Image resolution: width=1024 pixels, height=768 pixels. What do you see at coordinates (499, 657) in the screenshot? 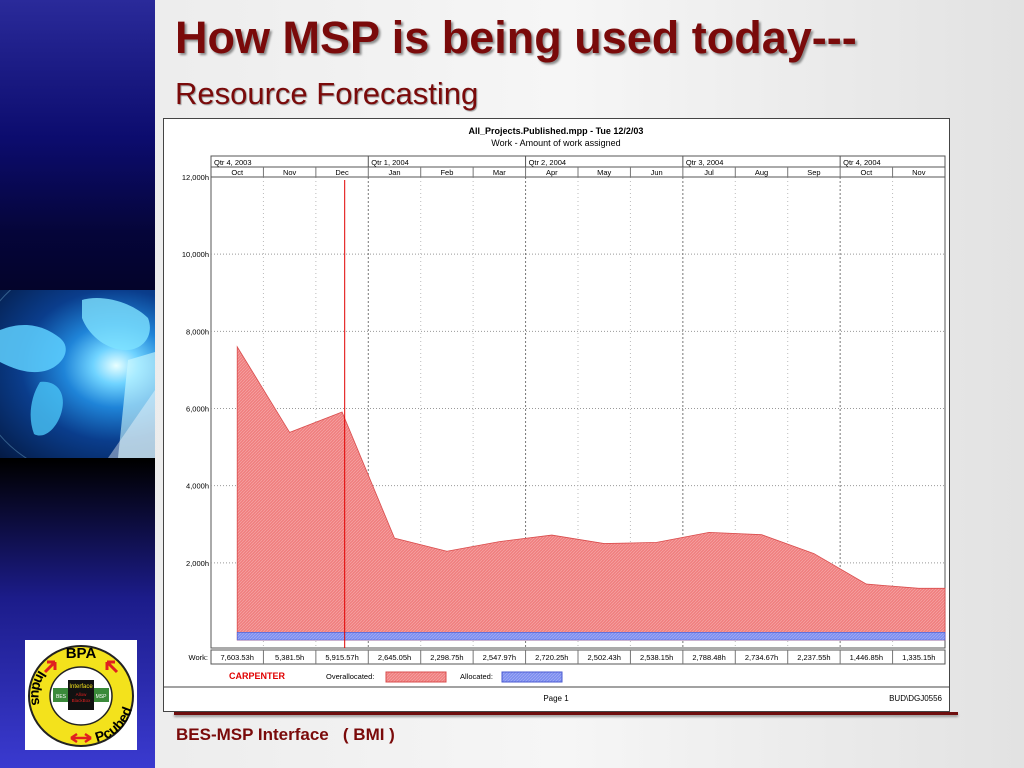
I see `work-value: 2,547.97h` at bounding box center [499, 657].